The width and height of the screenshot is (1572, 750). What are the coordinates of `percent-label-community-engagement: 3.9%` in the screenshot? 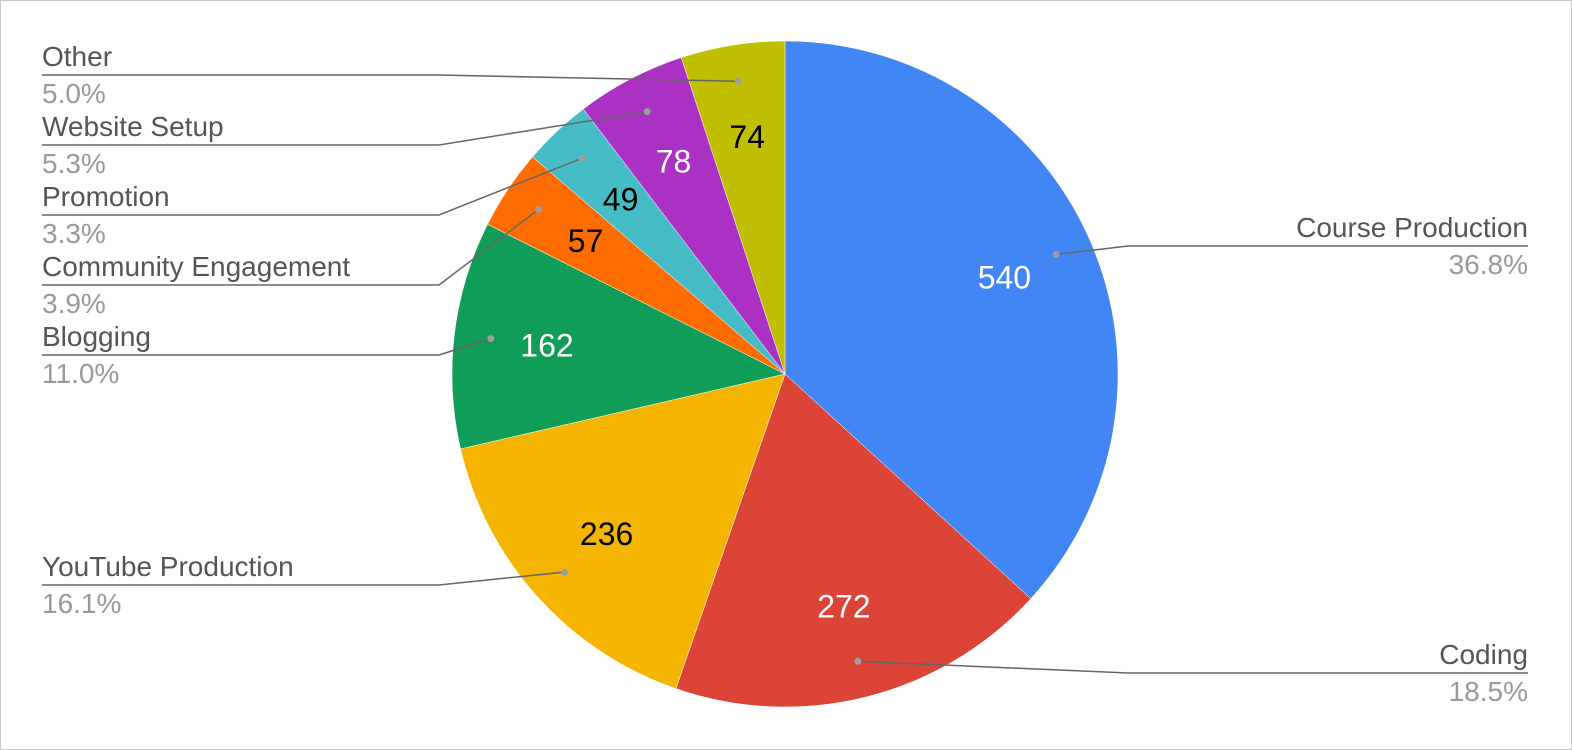 It's located at (74, 303).